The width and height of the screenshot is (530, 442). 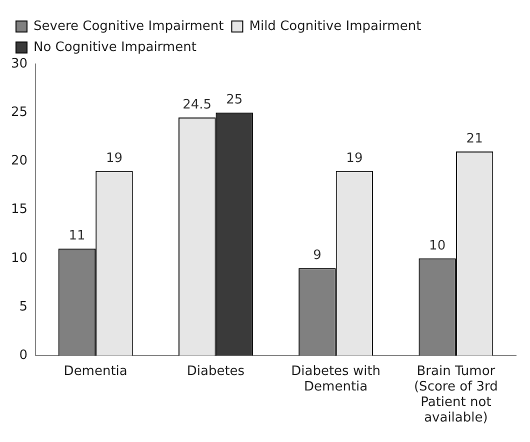 What do you see at coordinates (215, 371) in the screenshot?
I see `x-tick-label: Diabetes` at bounding box center [215, 371].